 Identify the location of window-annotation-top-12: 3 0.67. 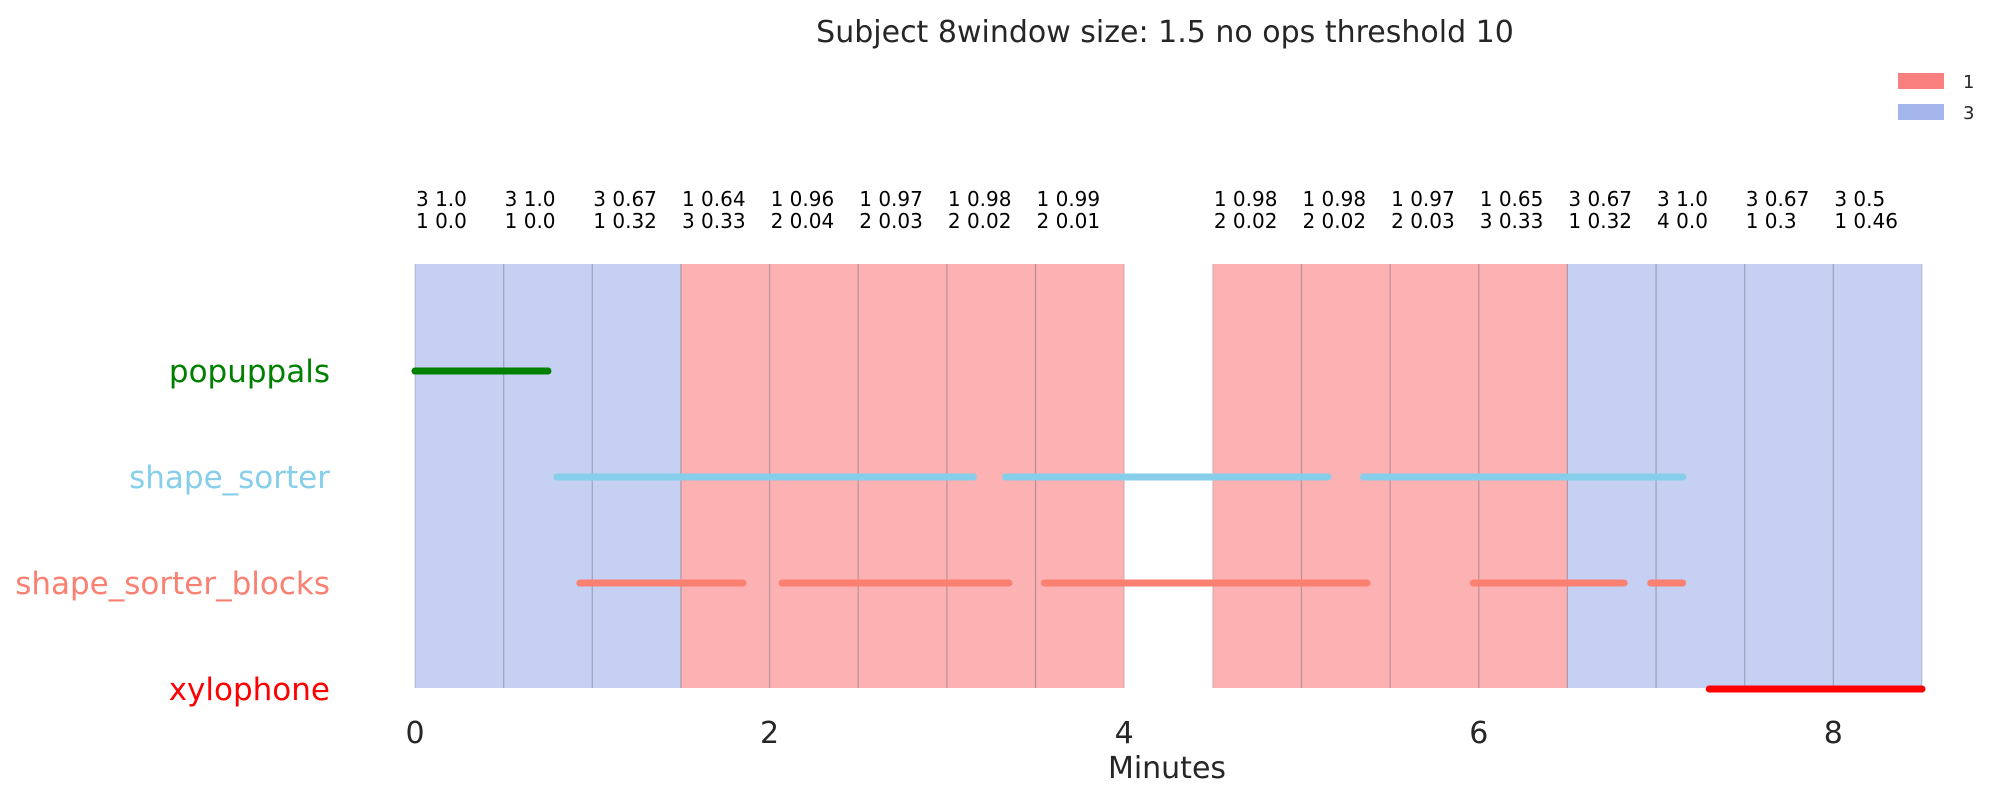
(1600, 199).